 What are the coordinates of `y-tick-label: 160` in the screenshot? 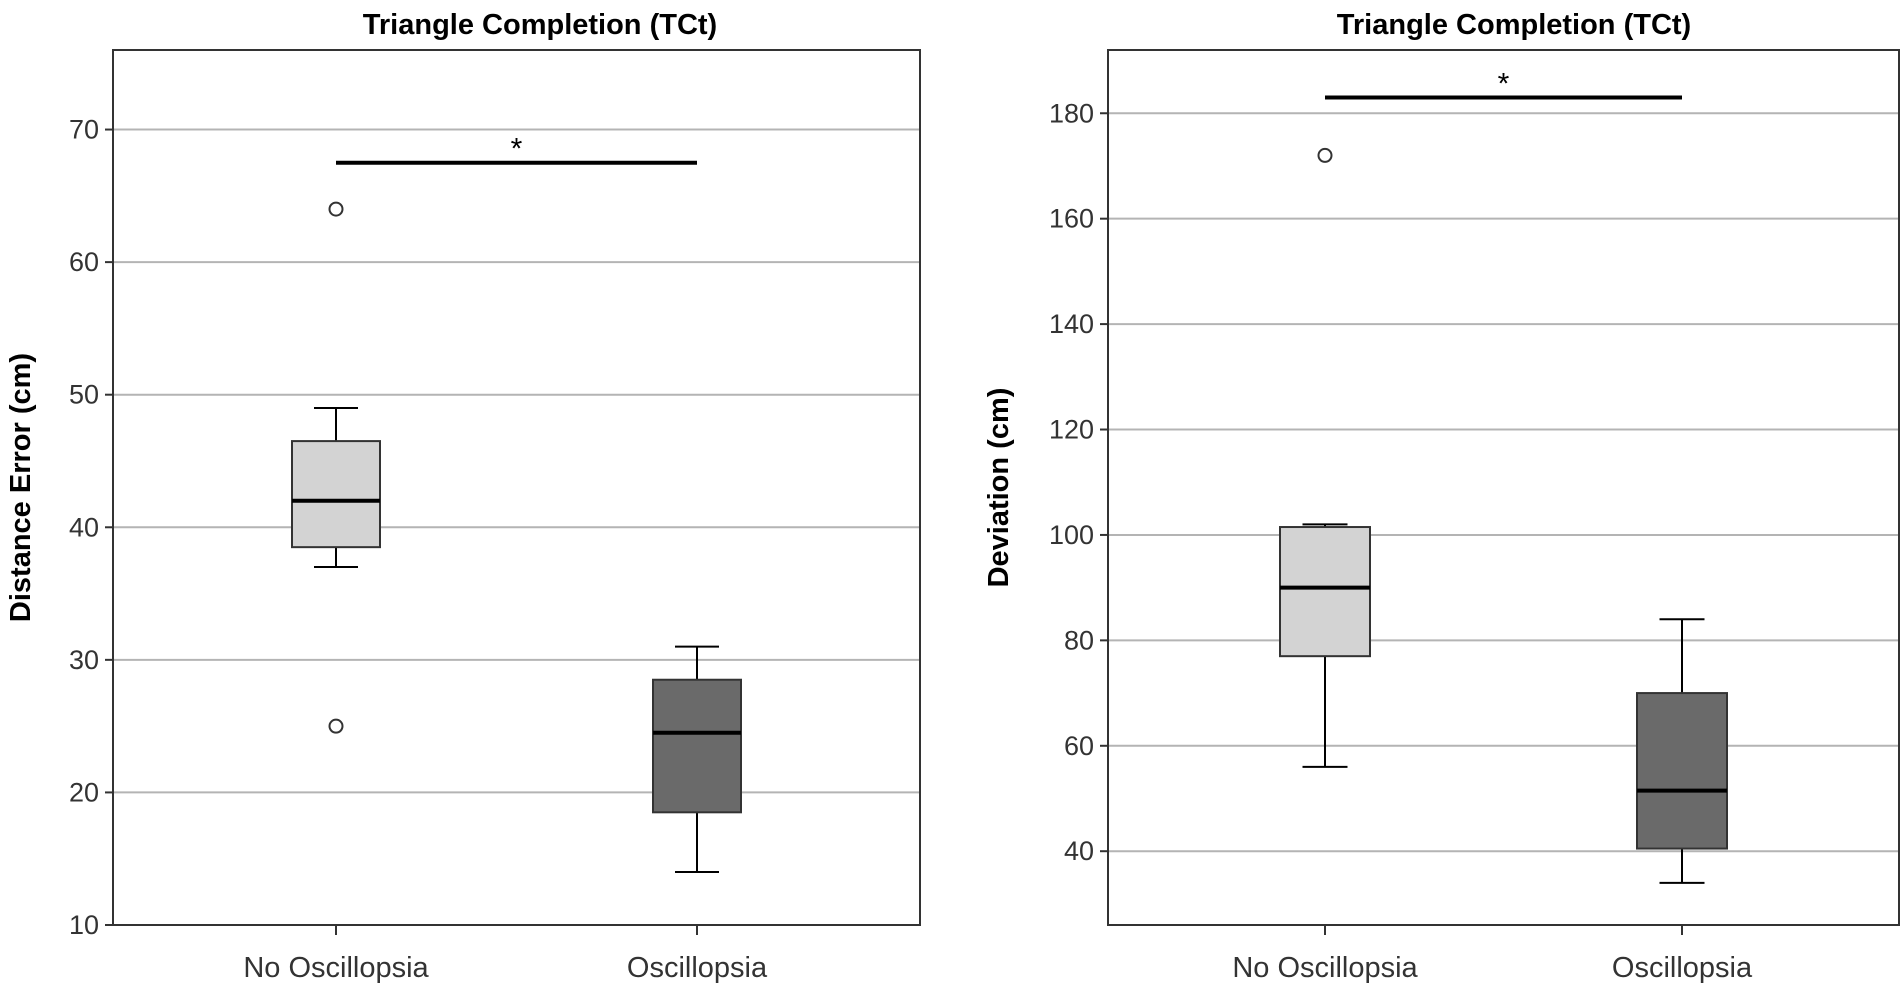 It's located at (1071, 219).